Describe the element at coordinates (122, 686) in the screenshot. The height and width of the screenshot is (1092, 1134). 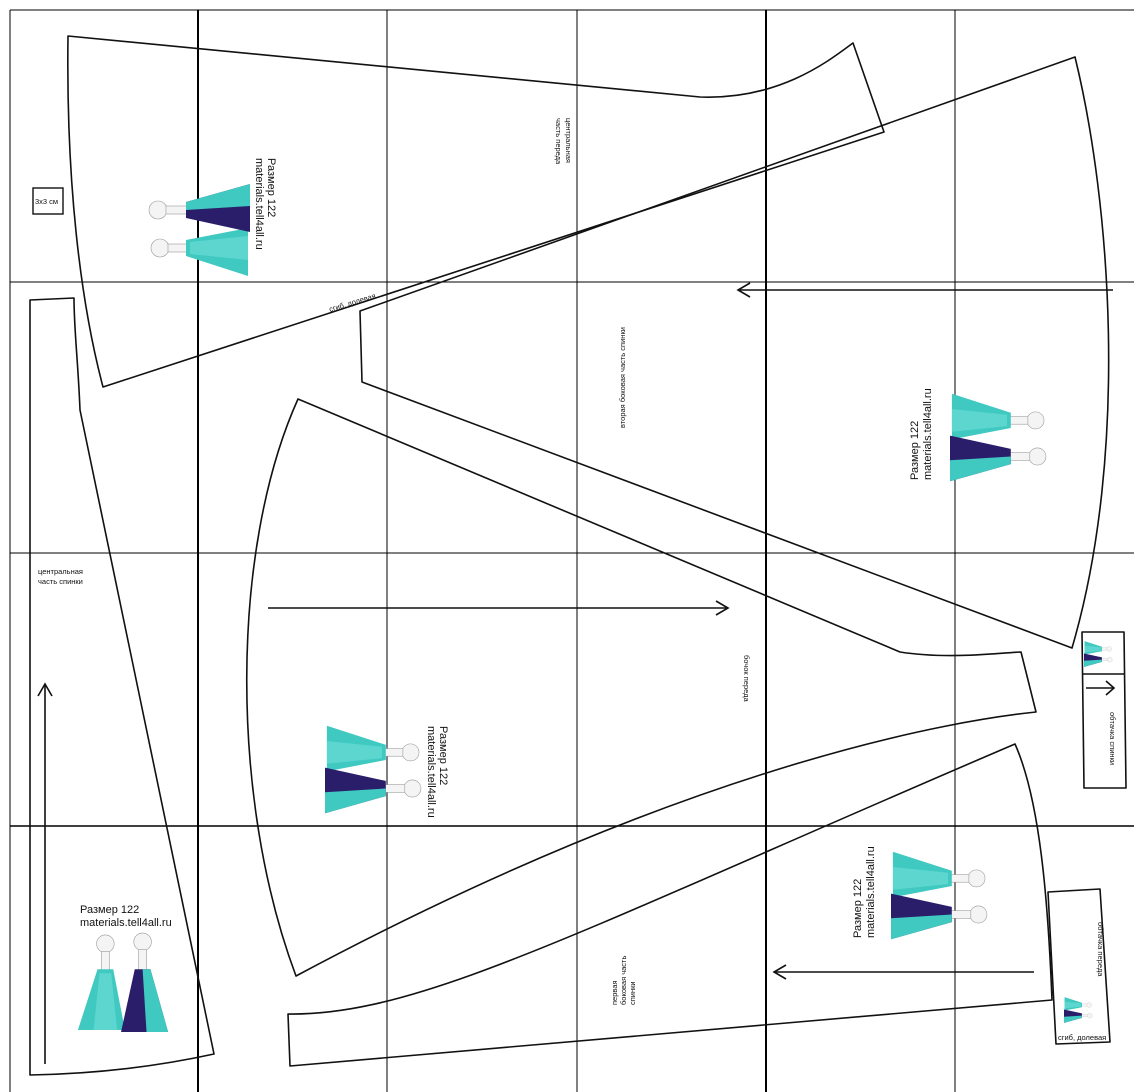
I see `piece-center-back` at that location.